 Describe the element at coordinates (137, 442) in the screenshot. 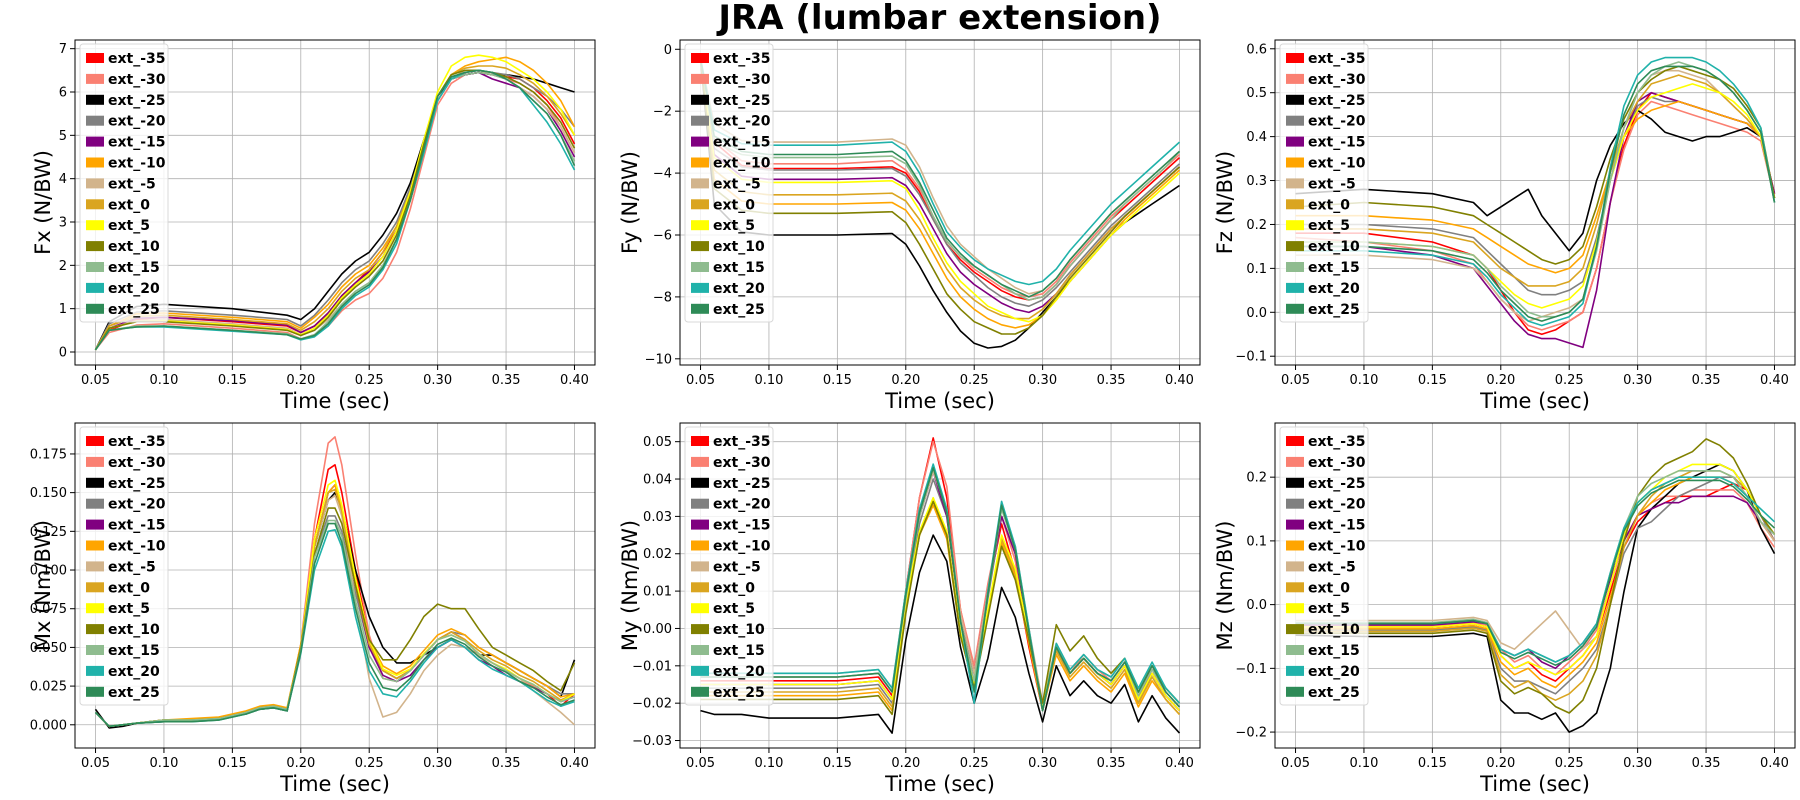

I see `legend-label: ext_-35` at that location.